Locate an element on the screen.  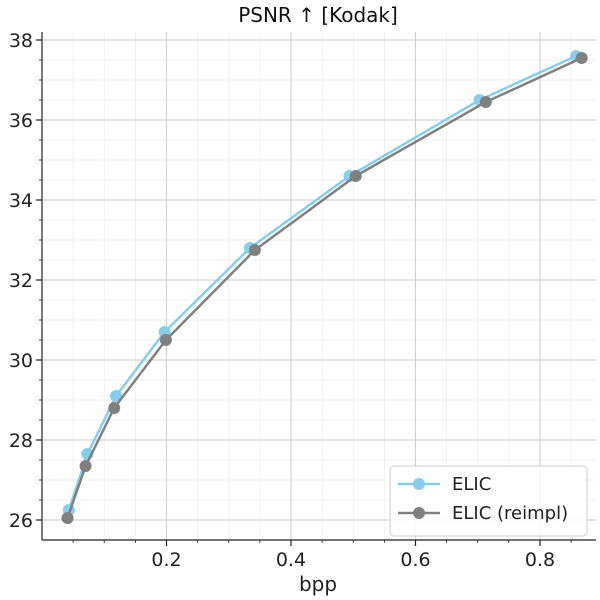
y-tick-label: 36 is located at coordinates (21, 121).